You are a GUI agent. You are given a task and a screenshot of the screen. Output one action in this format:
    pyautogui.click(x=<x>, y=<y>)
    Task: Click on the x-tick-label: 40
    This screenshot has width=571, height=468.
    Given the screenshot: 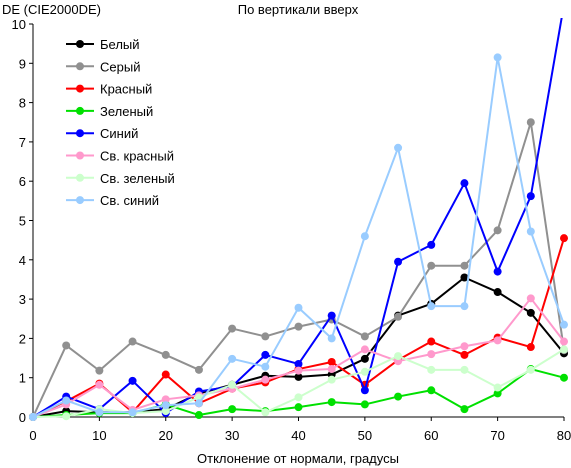 What is the action you would take?
    pyautogui.click(x=298, y=435)
    